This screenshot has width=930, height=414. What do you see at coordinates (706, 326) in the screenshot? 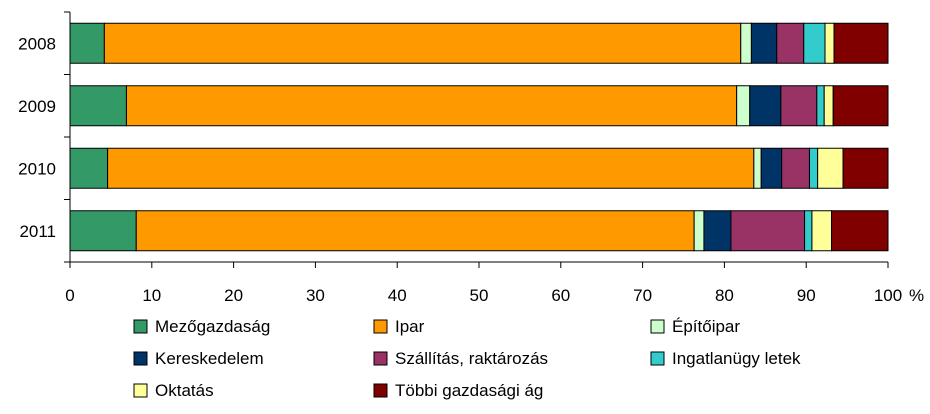
I see `legend-label: Építőipar` at bounding box center [706, 326].